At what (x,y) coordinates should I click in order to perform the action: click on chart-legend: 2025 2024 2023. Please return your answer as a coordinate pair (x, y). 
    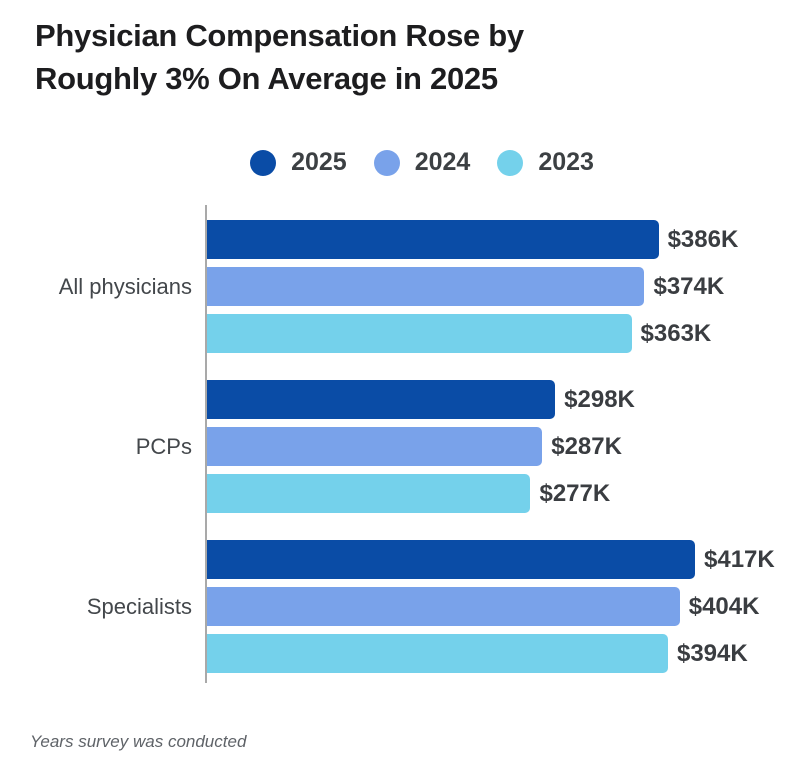
    Looking at the image, I should click on (400, 162).